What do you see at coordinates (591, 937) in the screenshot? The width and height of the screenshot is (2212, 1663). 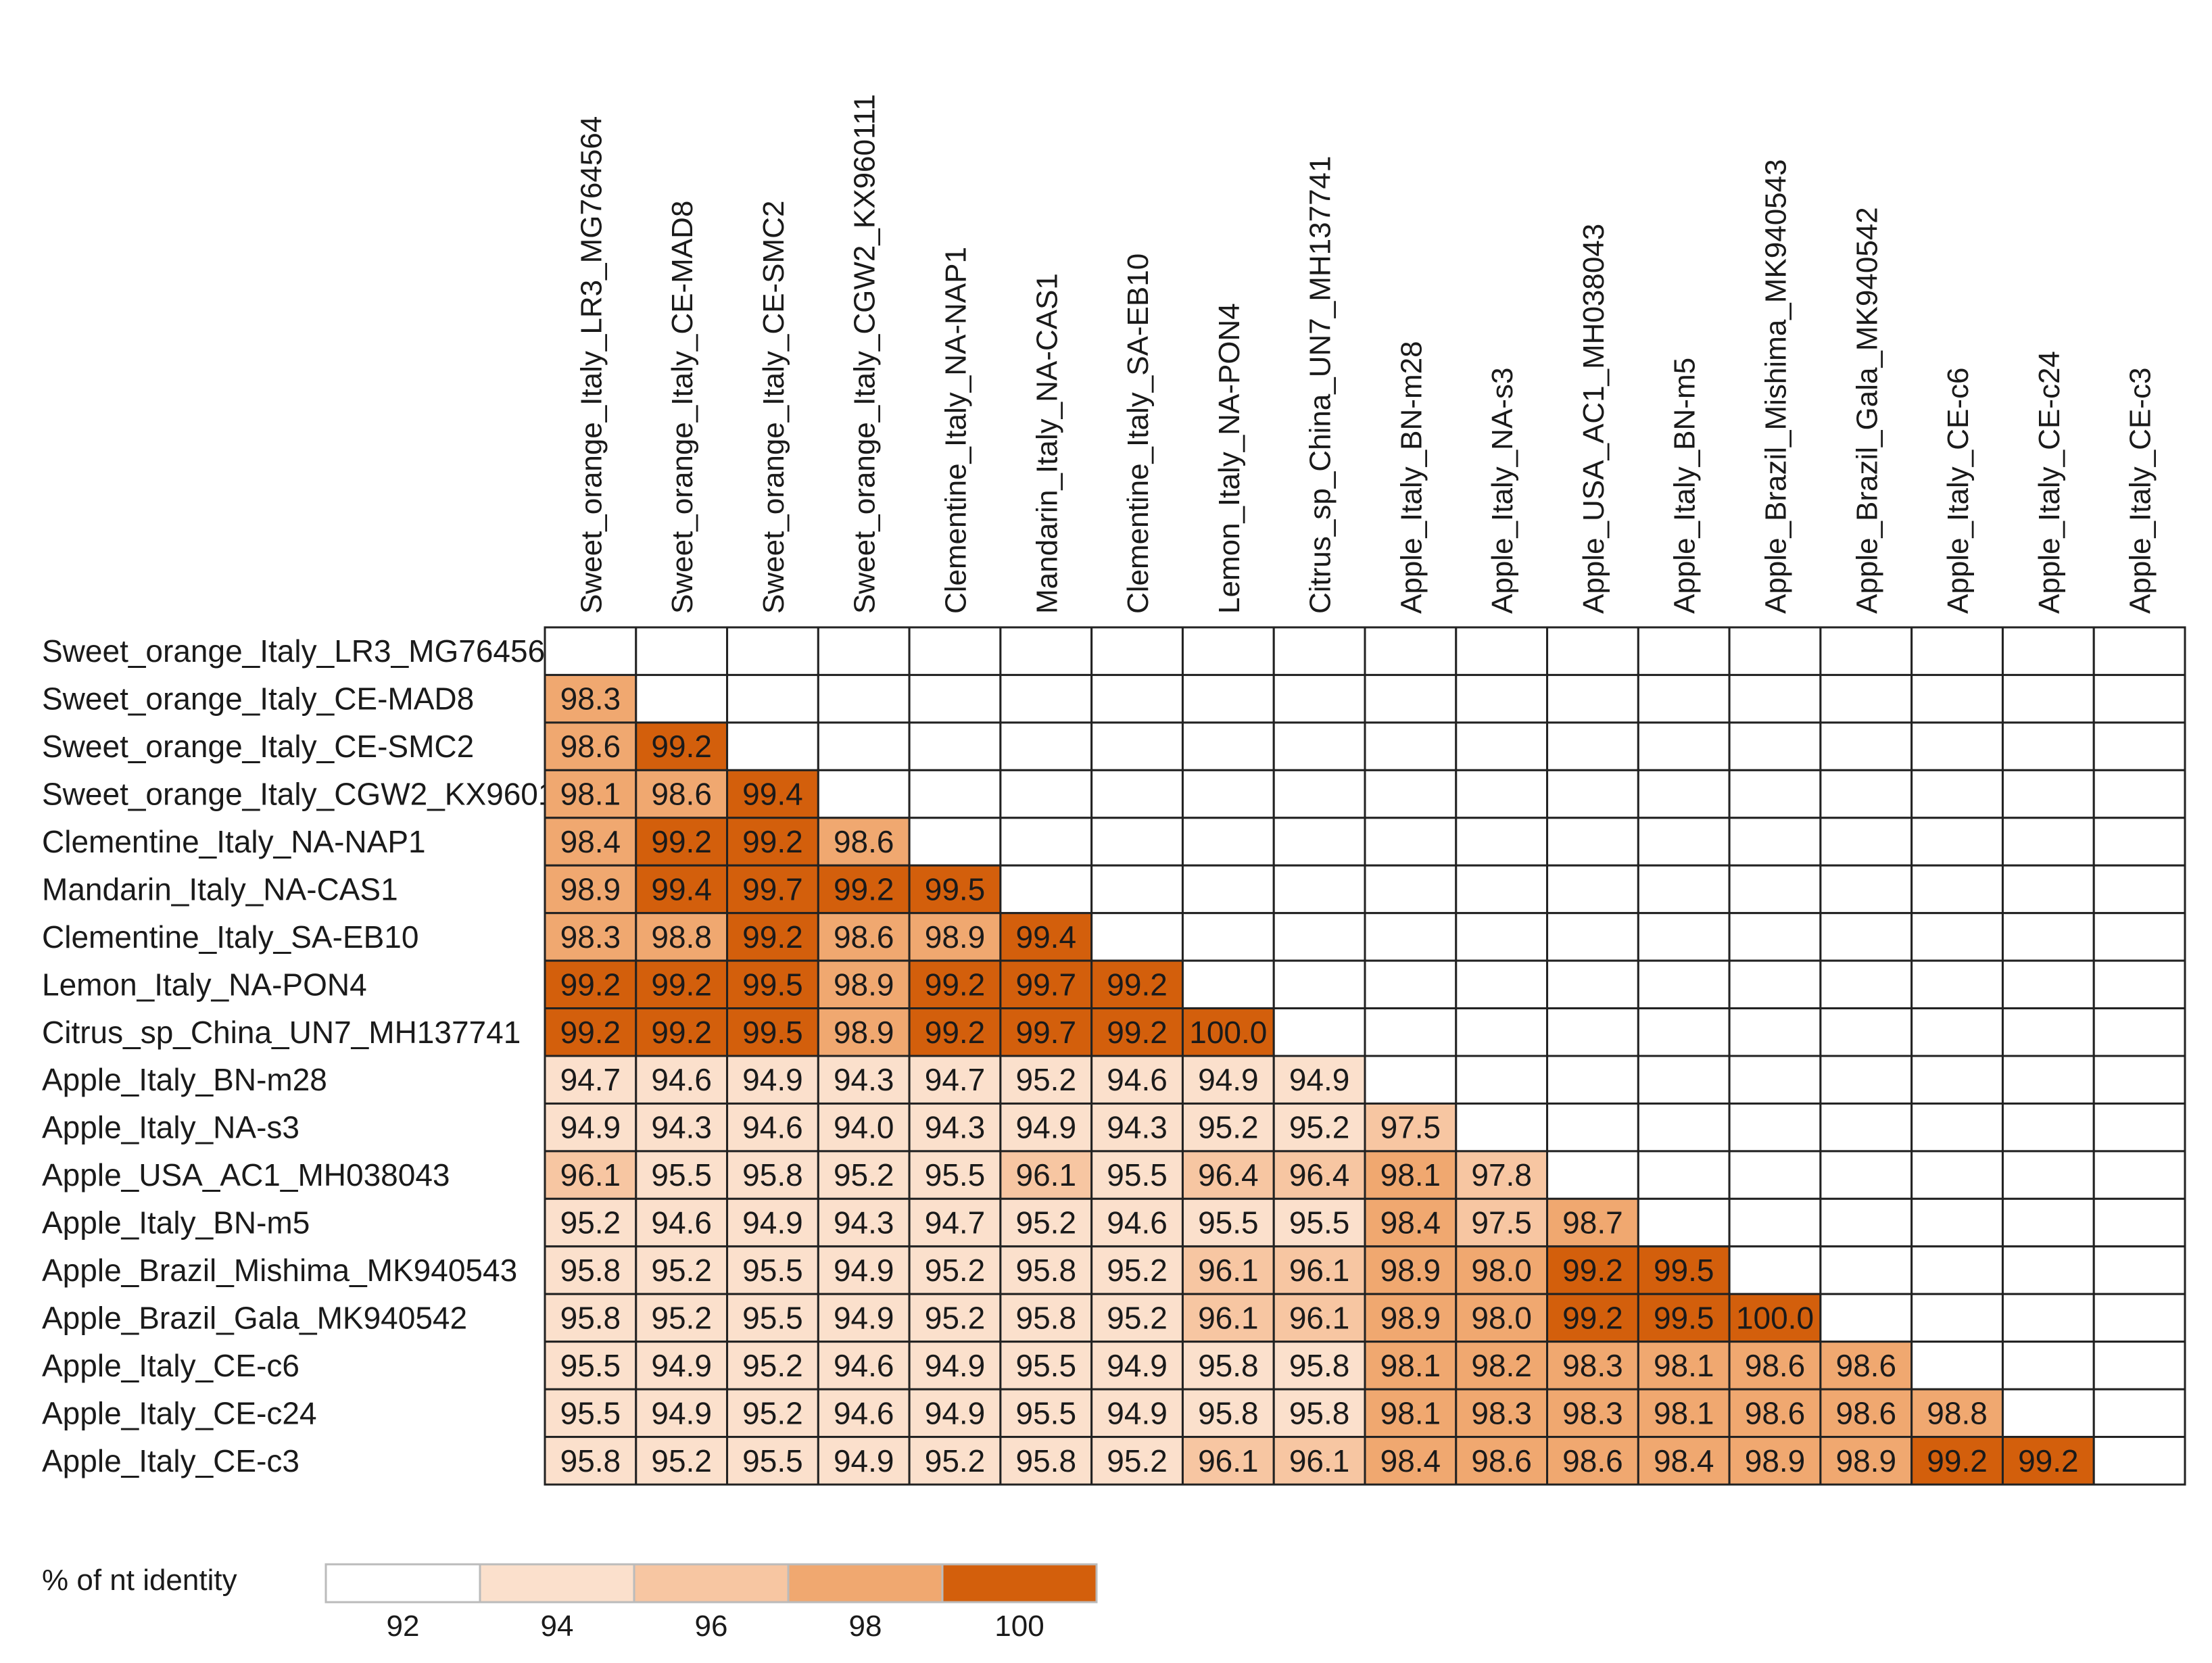 I see `cell-value: 98.3` at bounding box center [591, 937].